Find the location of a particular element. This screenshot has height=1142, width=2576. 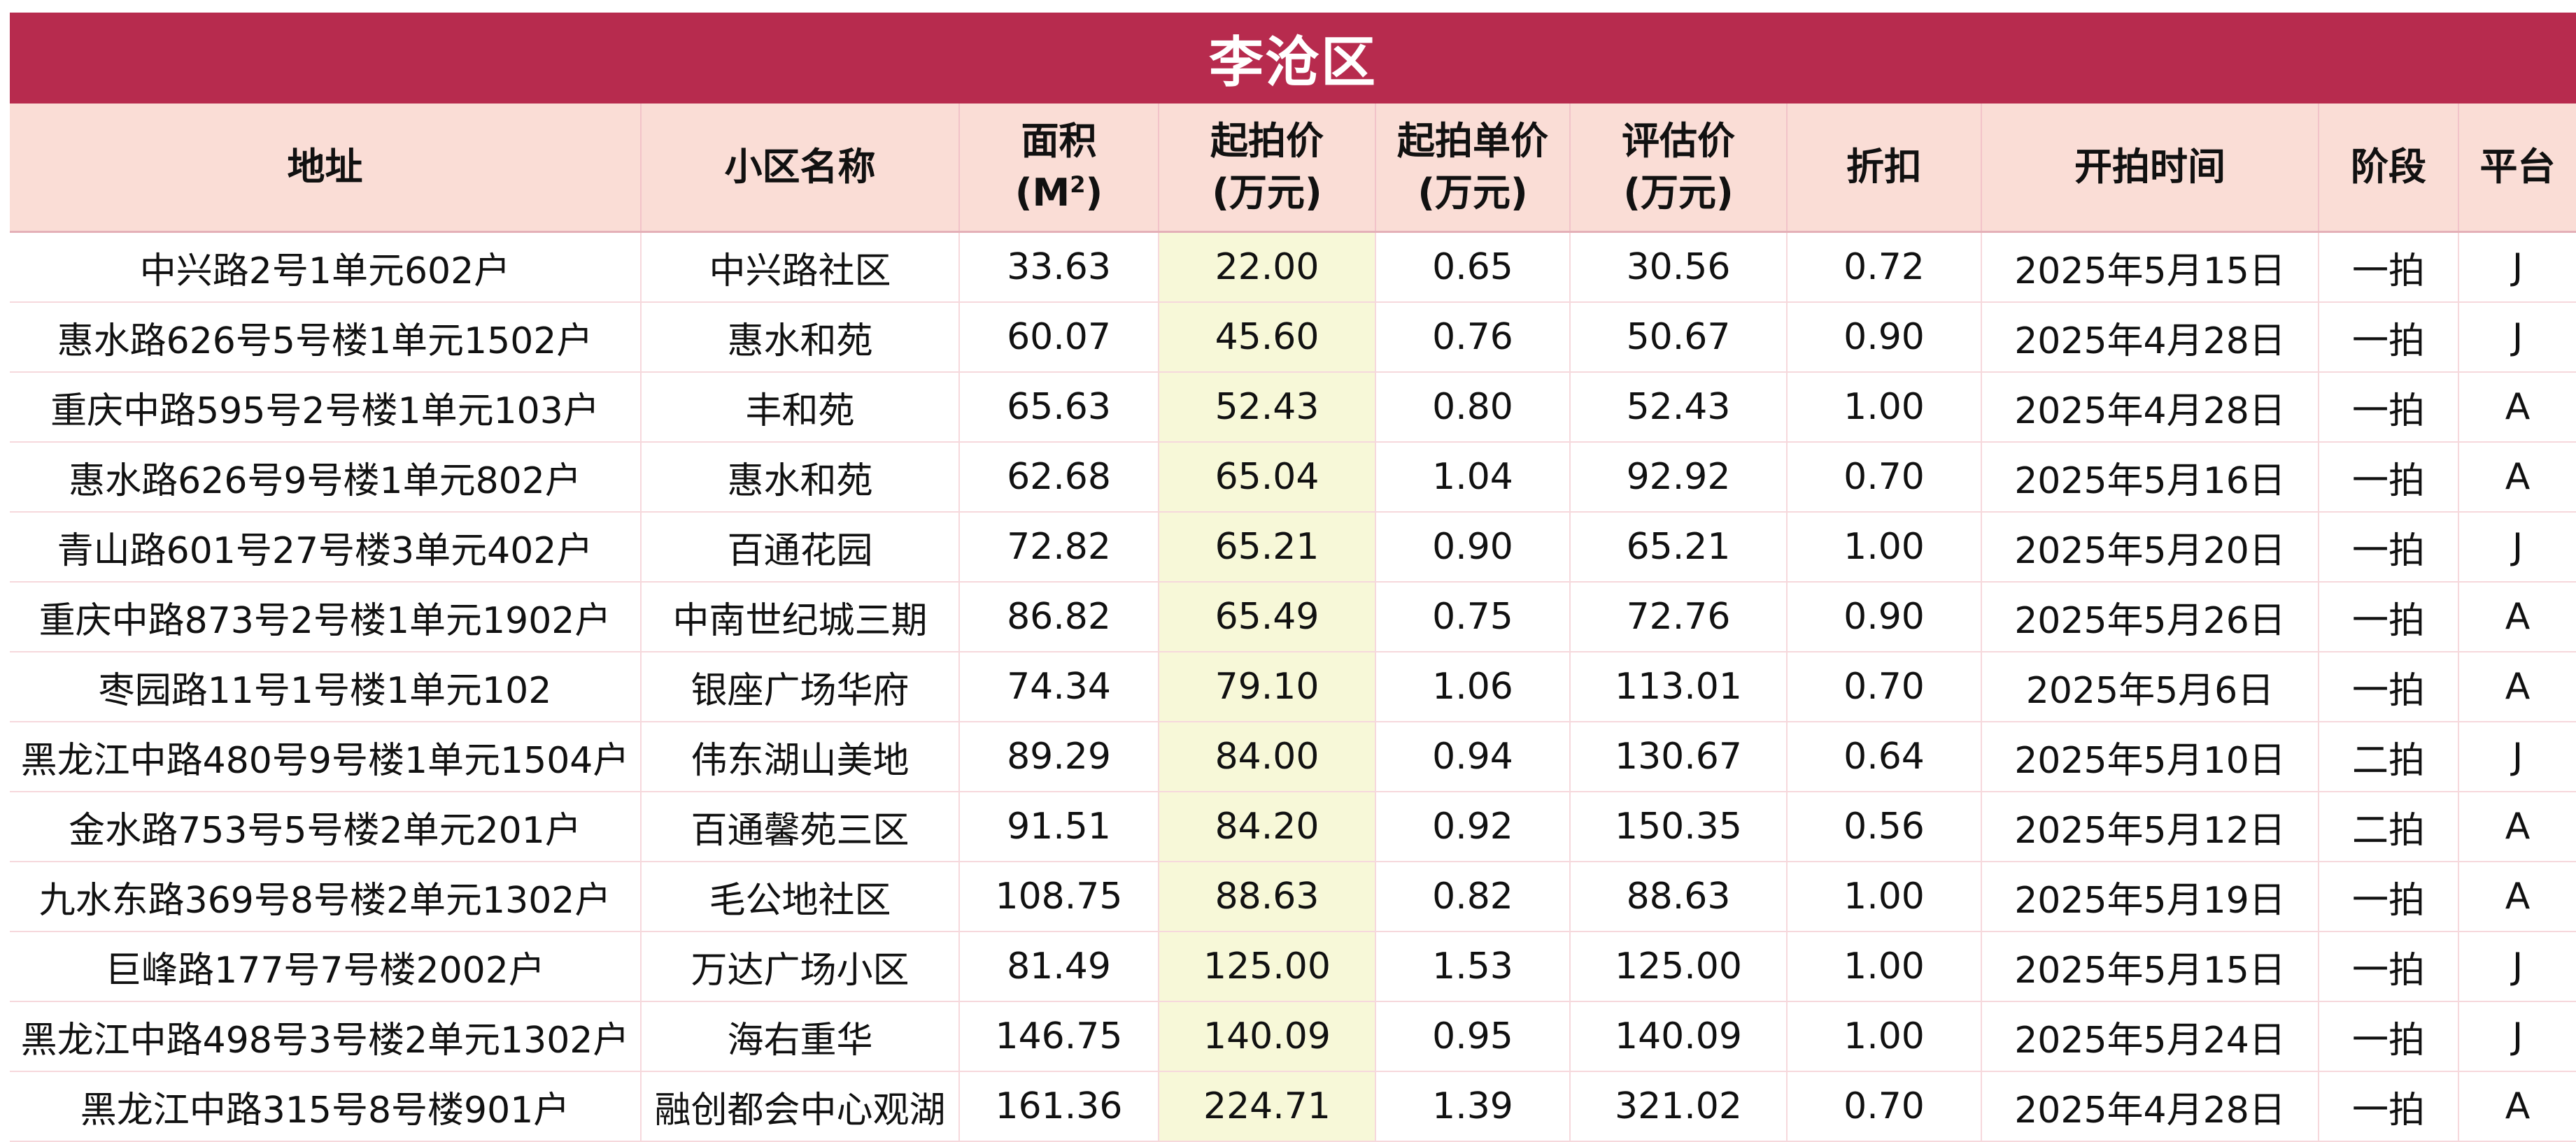

col-header-platform: 平台 is located at coordinates (2517, 168).